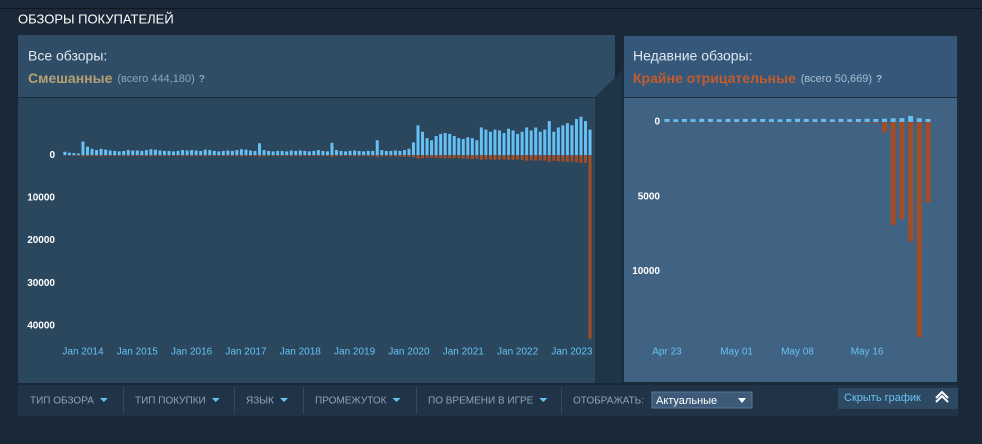 Image resolution: width=982 pixels, height=444 pixels. What do you see at coordinates (62, 401) in the screenshot?
I see `filter-label: ТИП ОБЗОРА` at bounding box center [62, 401].